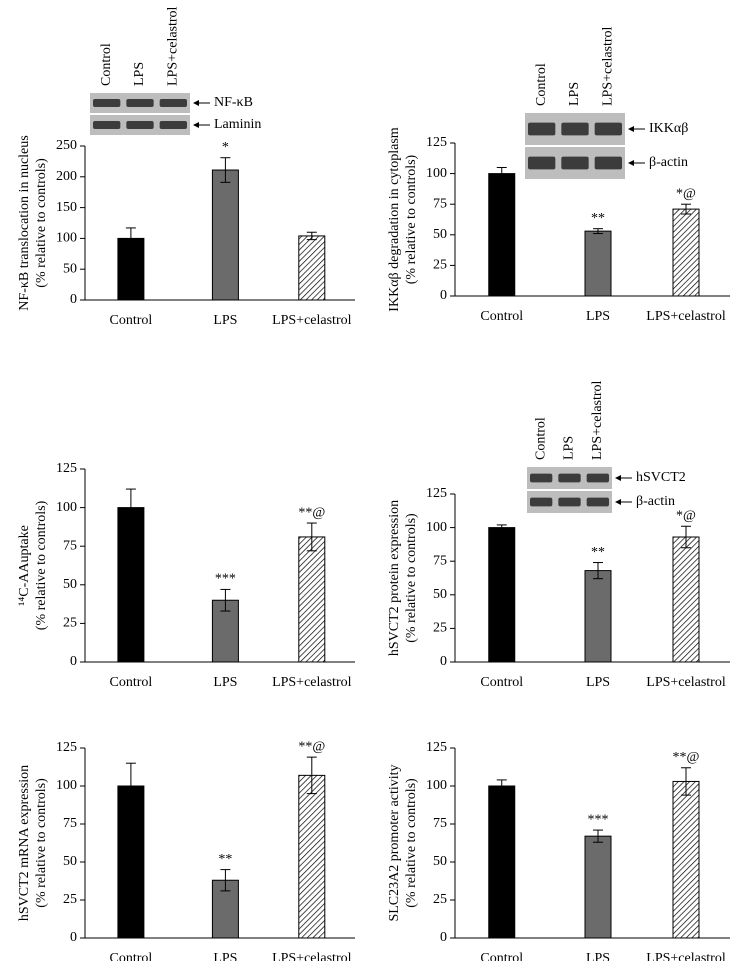 The image size is (736, 961). Describe the element at coordinates (70, 545) in the screenshot. I see `y-tick-label: 75` at that location.